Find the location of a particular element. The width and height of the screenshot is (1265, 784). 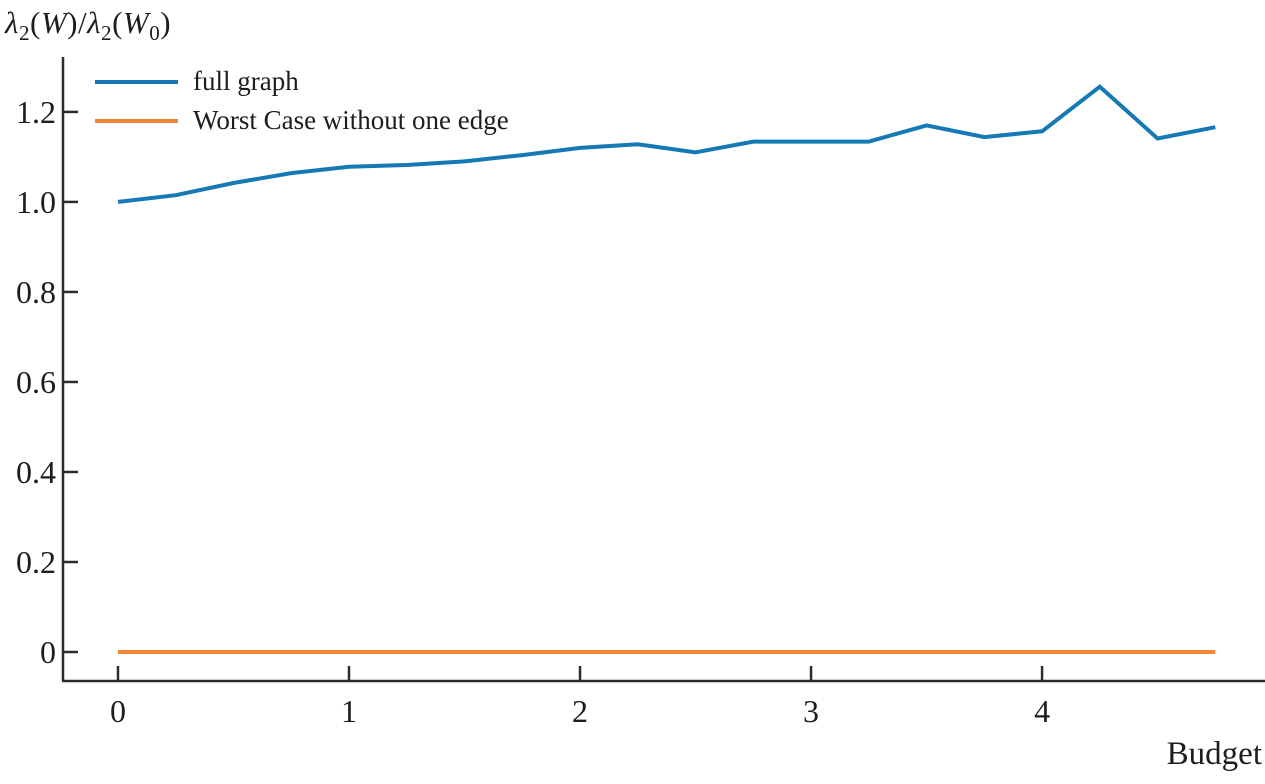

legend-label-full-graph: full graph is located at coordinates (246, 81).